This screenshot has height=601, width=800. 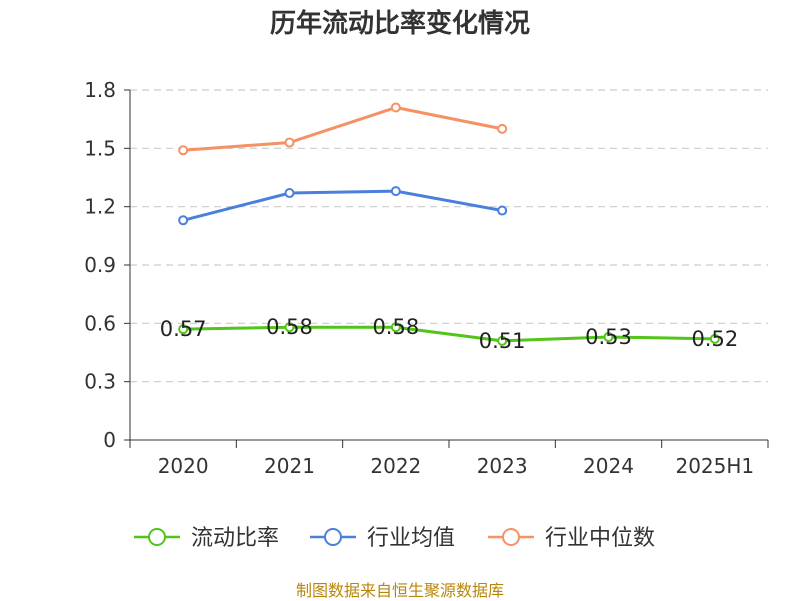 I want to click on y-tick-label: 0.3, so click(x=100, y=382).